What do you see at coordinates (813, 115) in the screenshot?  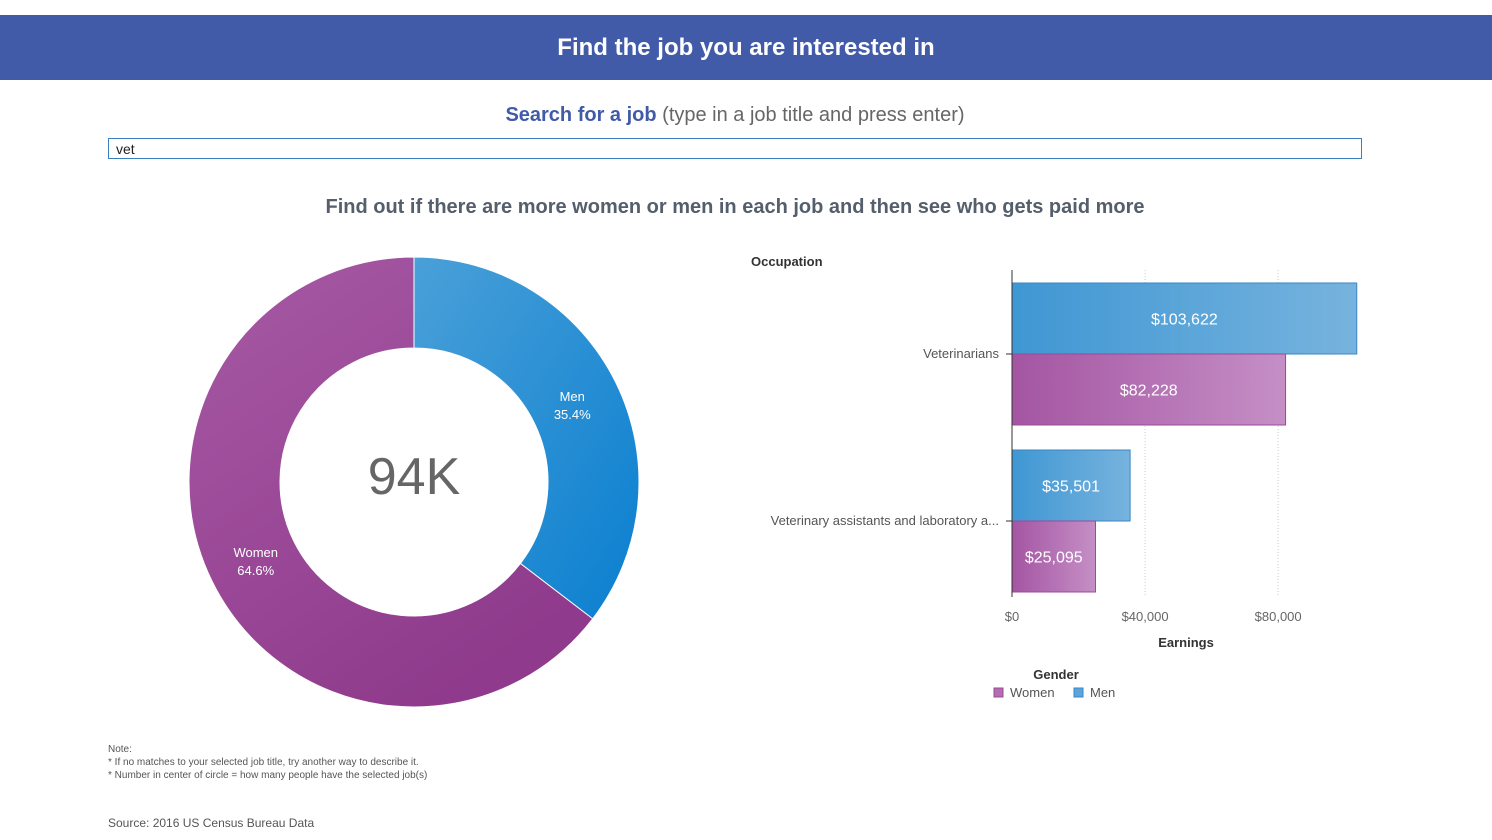 I see `search-label-hint: (type in a job title and press enter)` at bounding box center [813, 115].